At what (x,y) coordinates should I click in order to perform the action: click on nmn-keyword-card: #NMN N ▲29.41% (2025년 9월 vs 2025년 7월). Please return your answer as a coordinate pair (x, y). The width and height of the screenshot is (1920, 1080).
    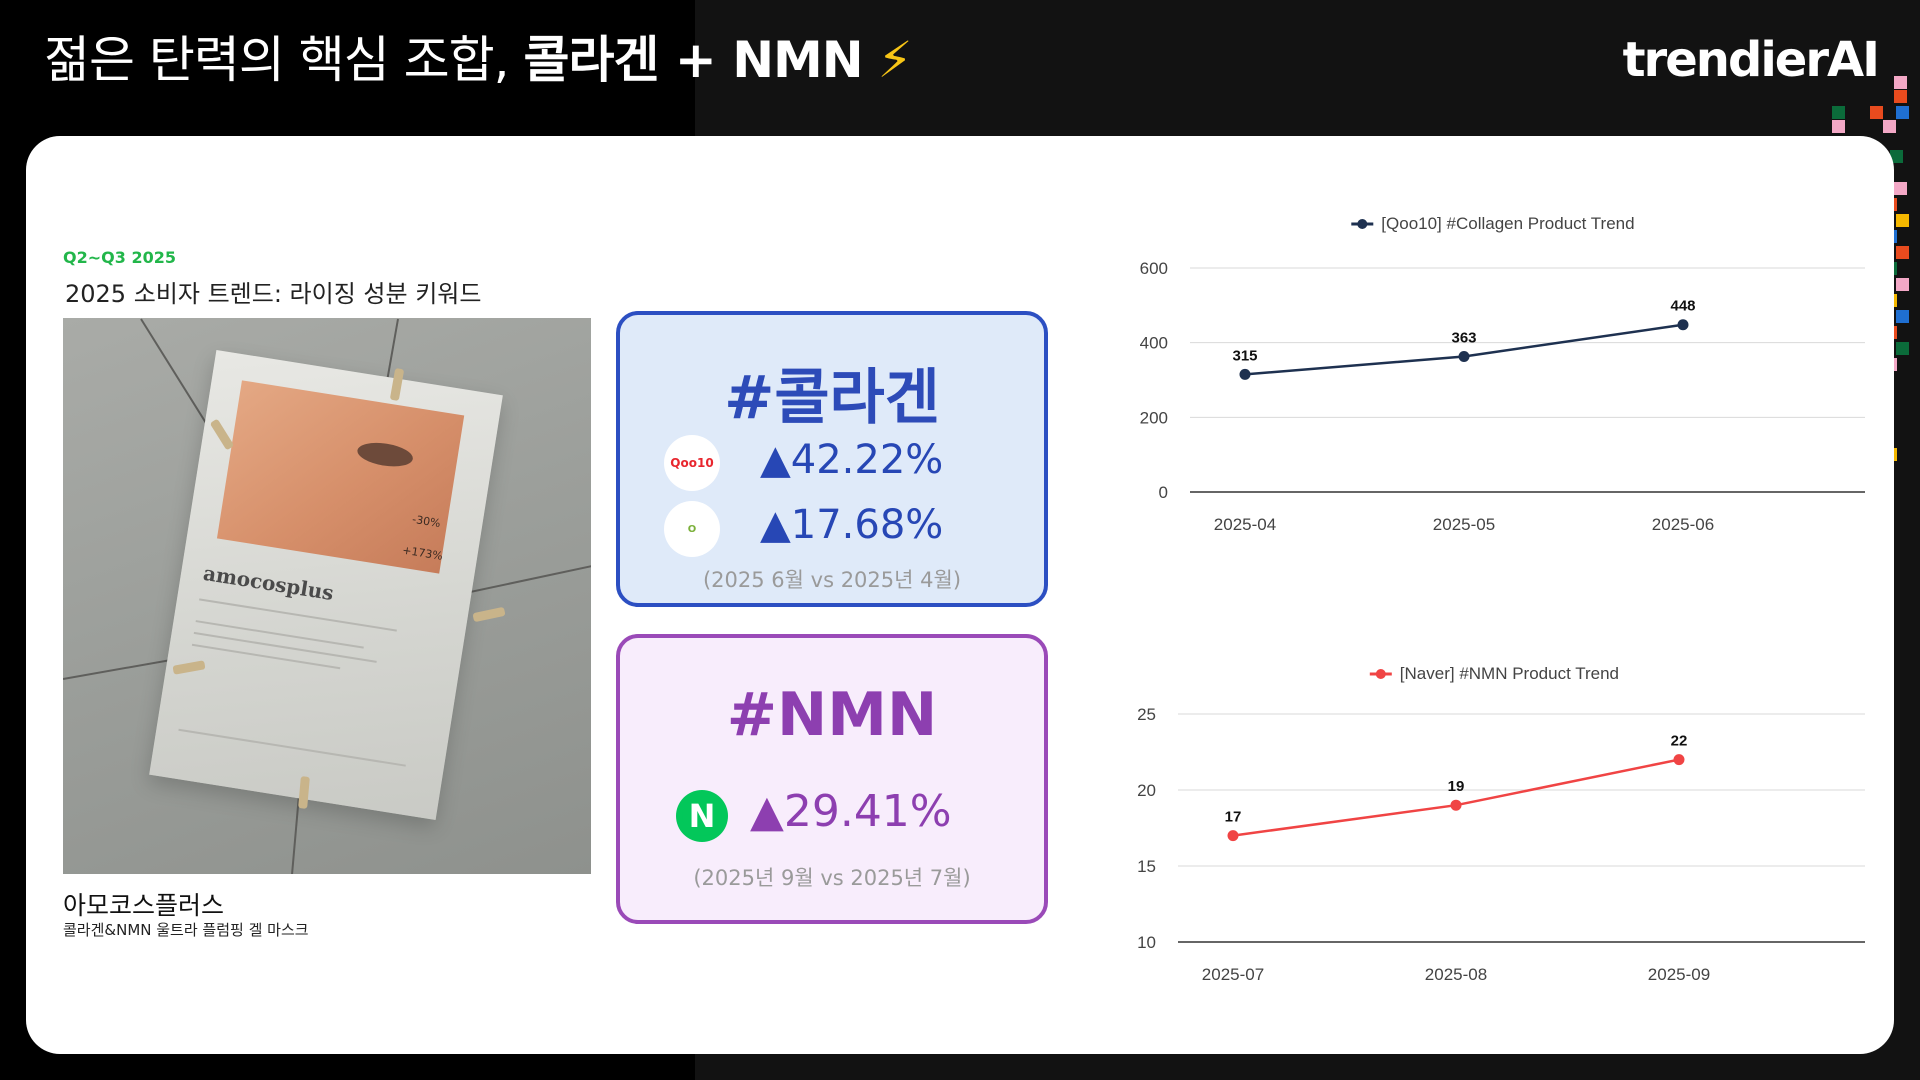
    Looking at the image, I should click on (832, 779).